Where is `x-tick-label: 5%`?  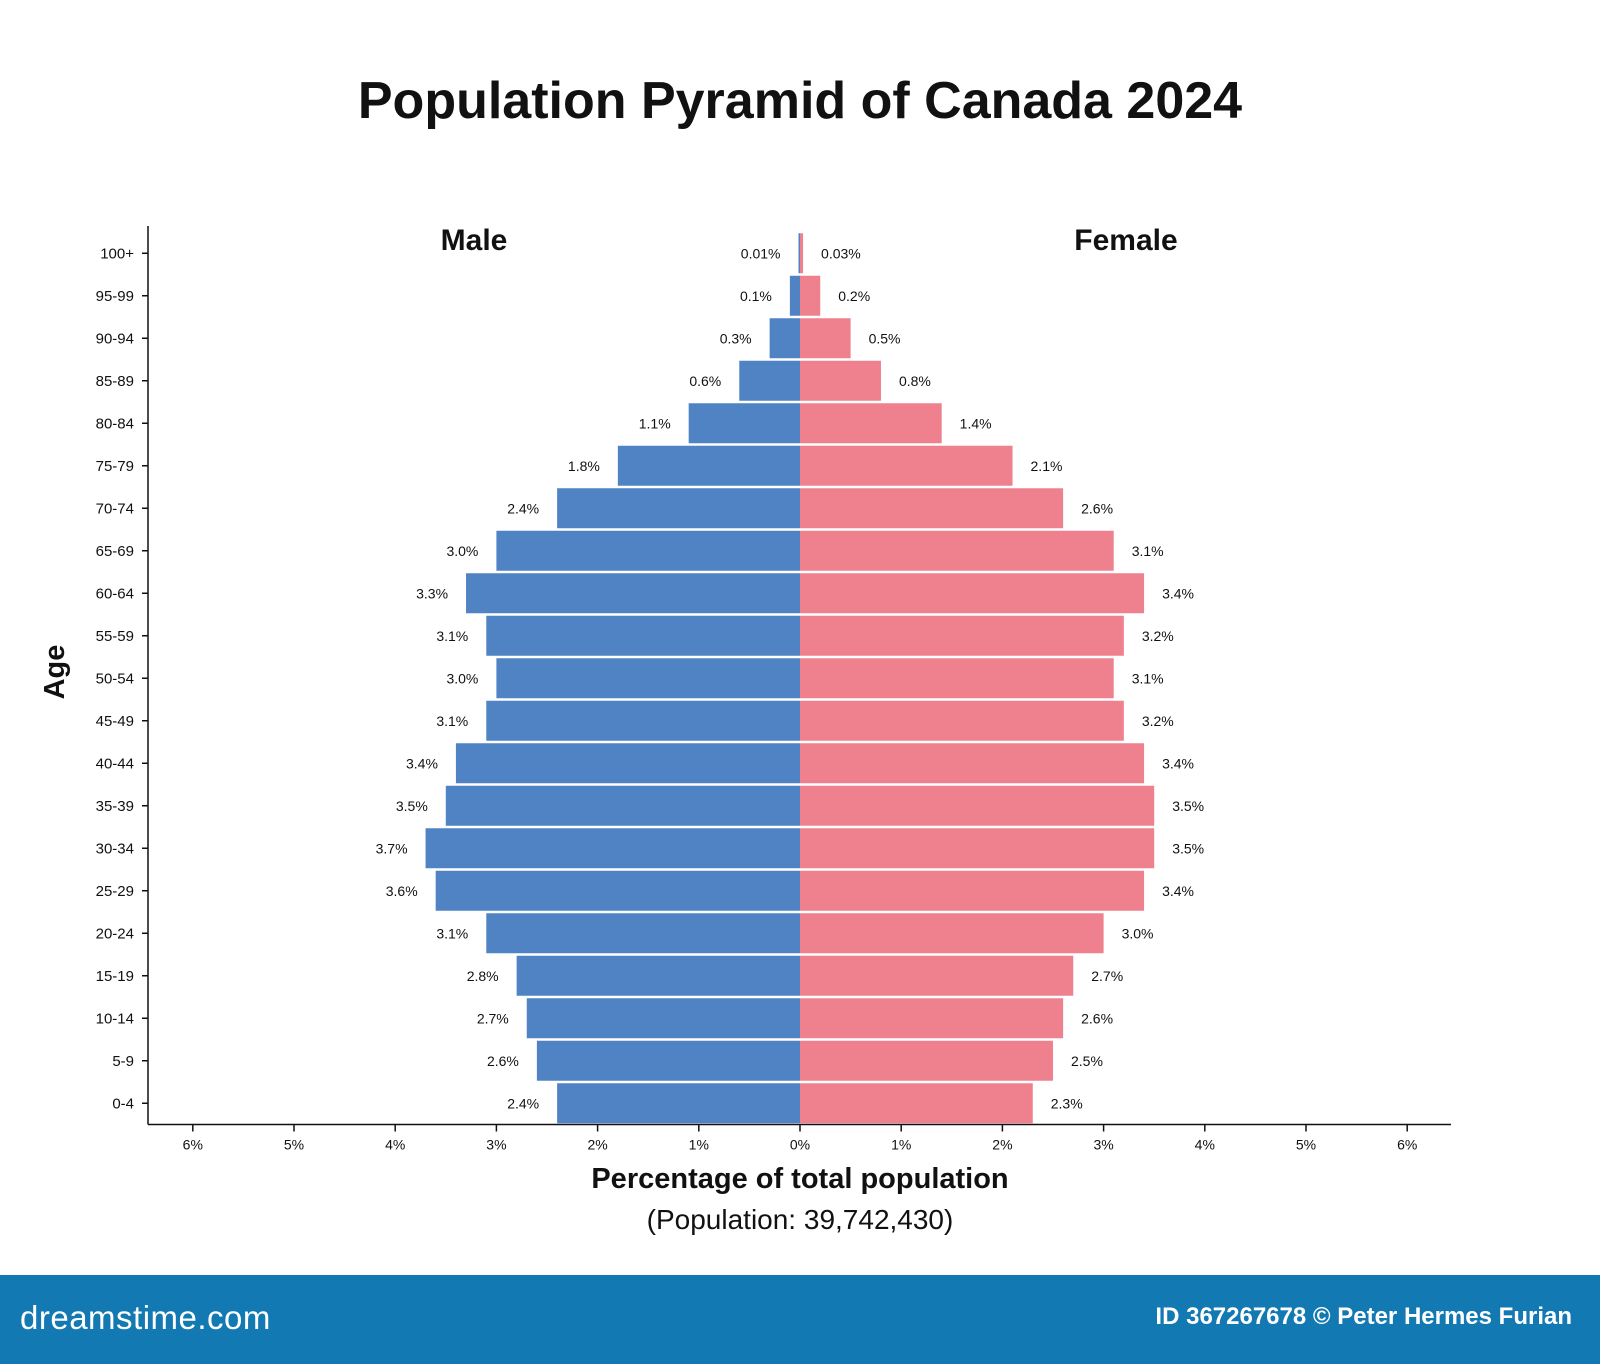 x-tick-label: 5% is located at coordinates (294, 1145).